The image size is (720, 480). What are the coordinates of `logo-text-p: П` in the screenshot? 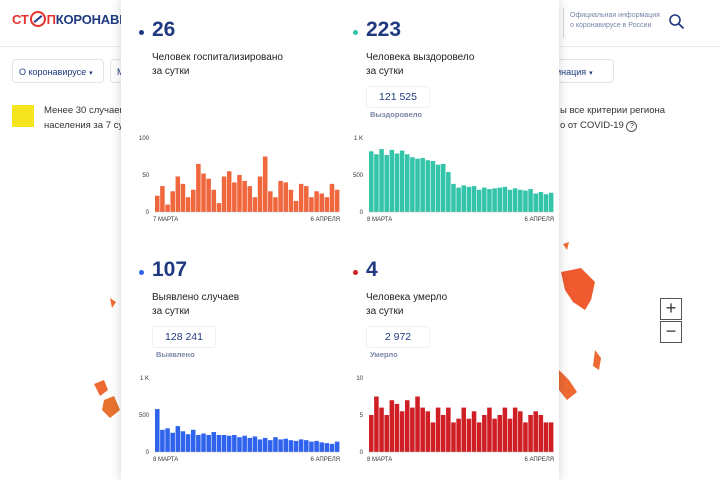 It's located at (51, 19).